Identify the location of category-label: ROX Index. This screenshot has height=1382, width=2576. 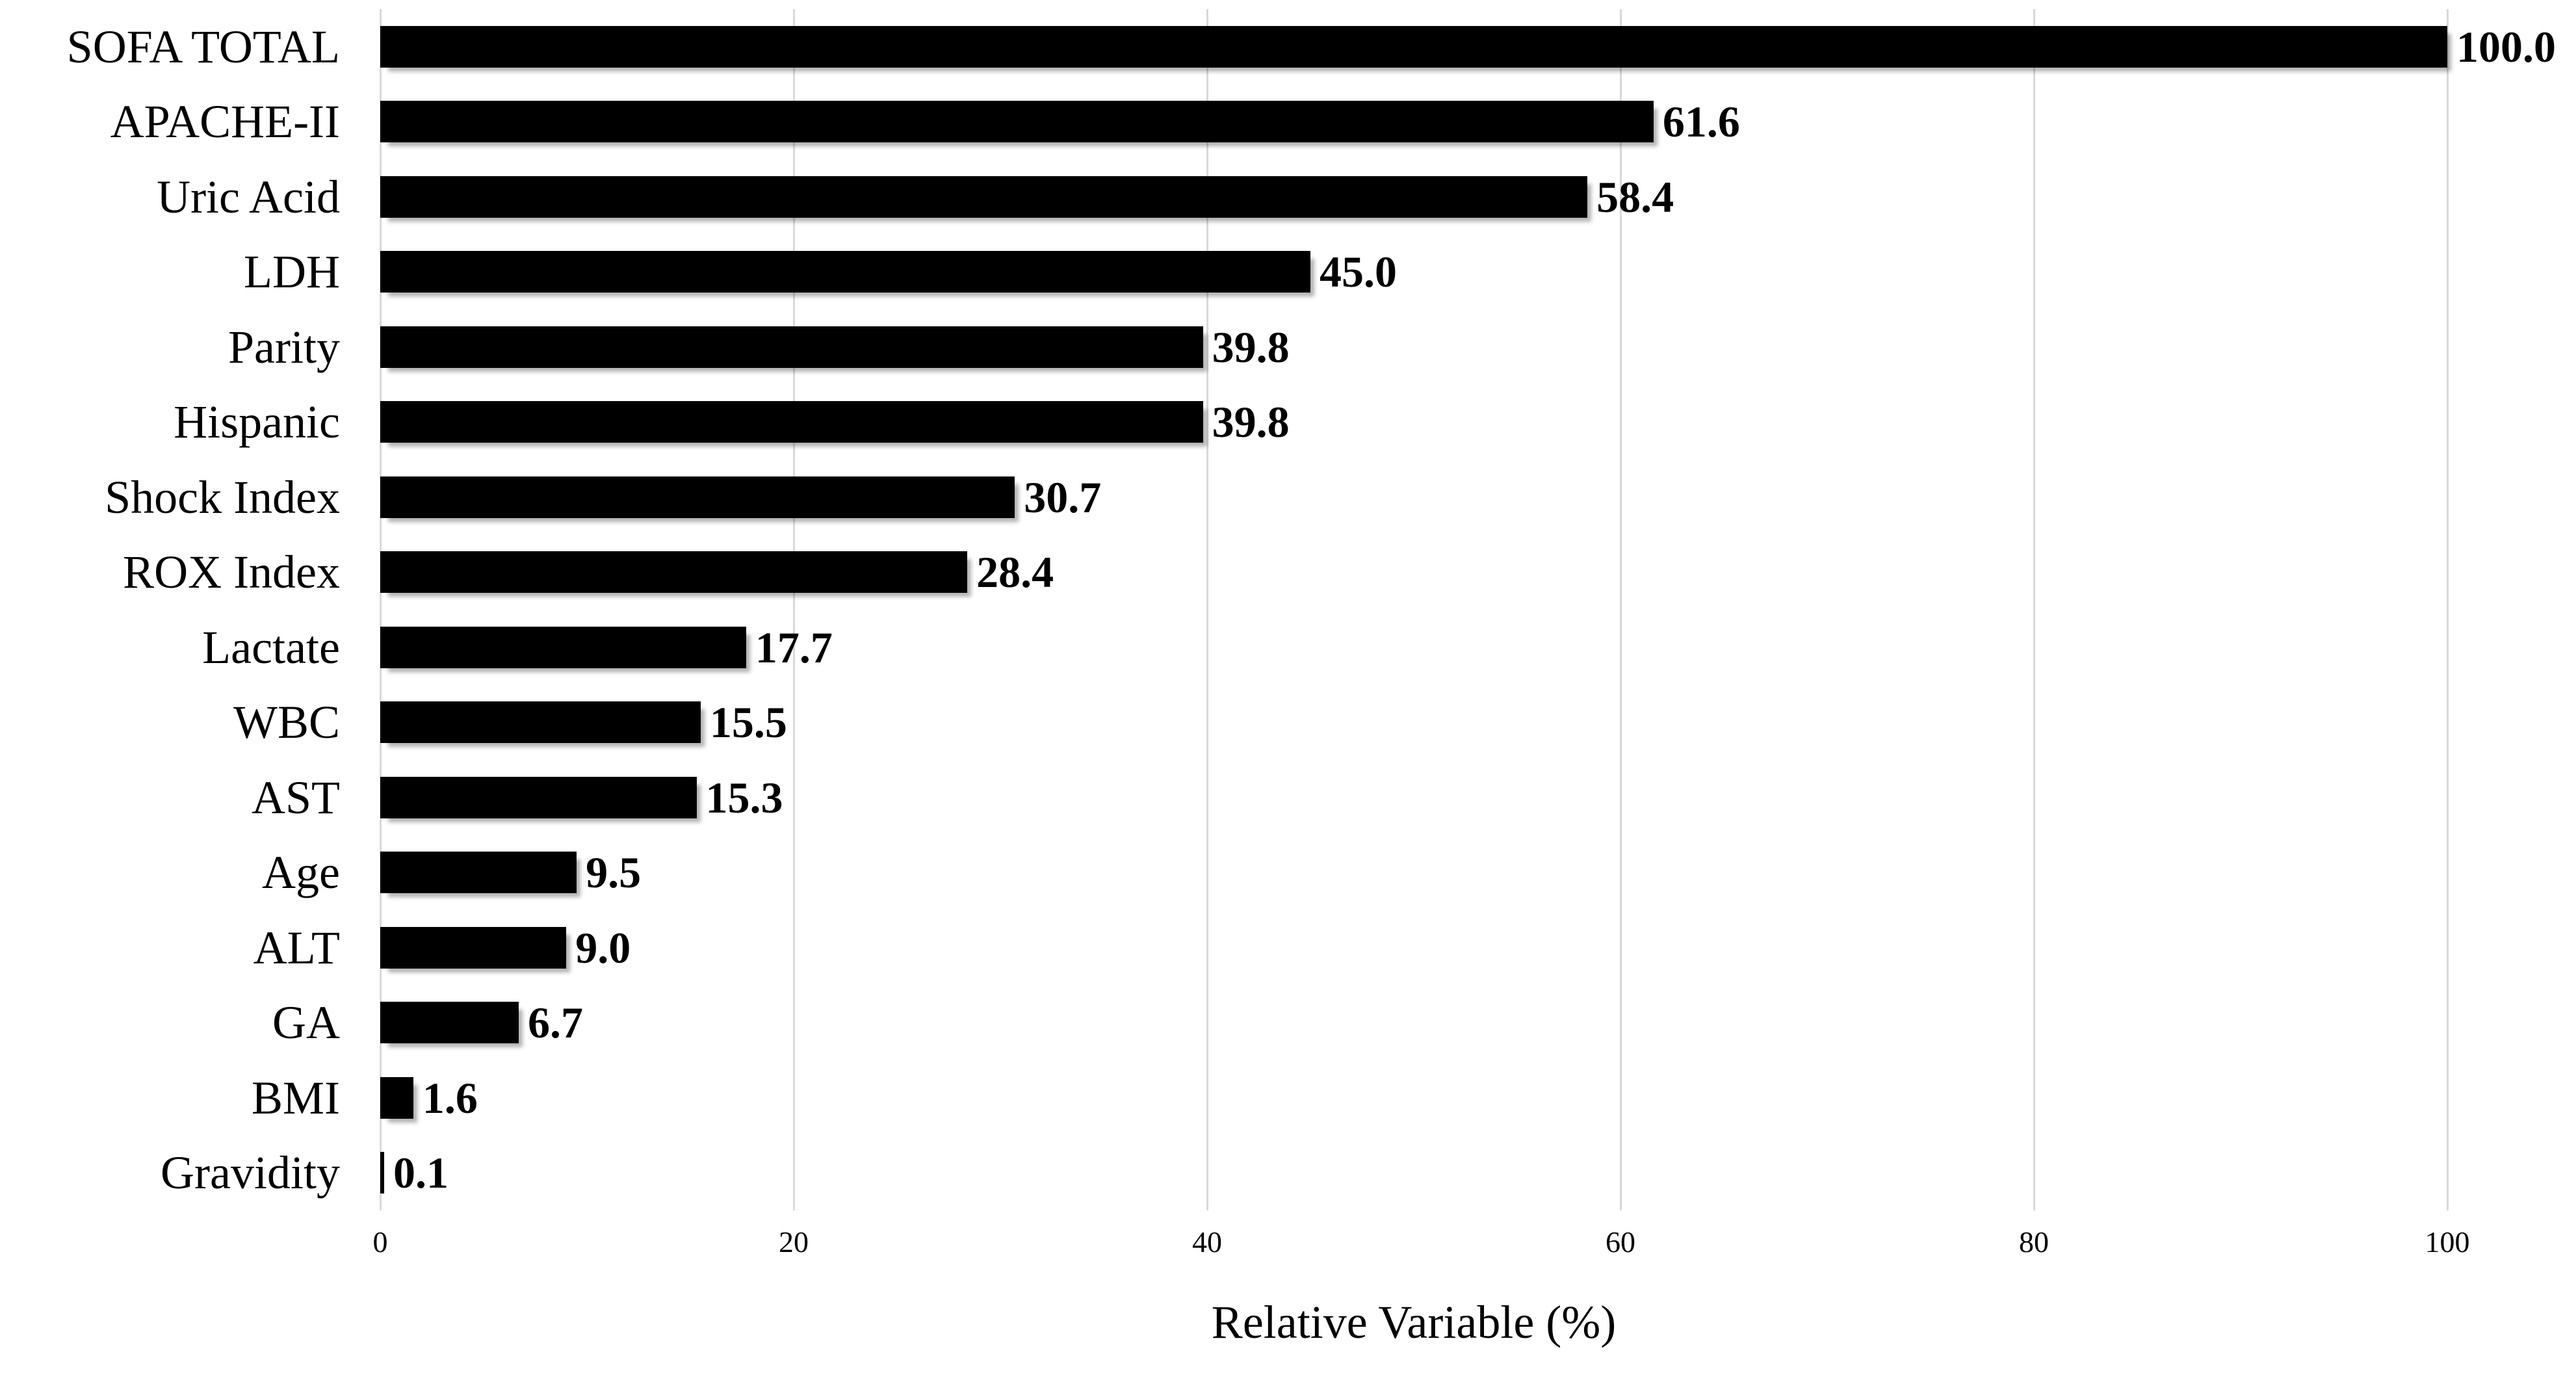
(232, 572).